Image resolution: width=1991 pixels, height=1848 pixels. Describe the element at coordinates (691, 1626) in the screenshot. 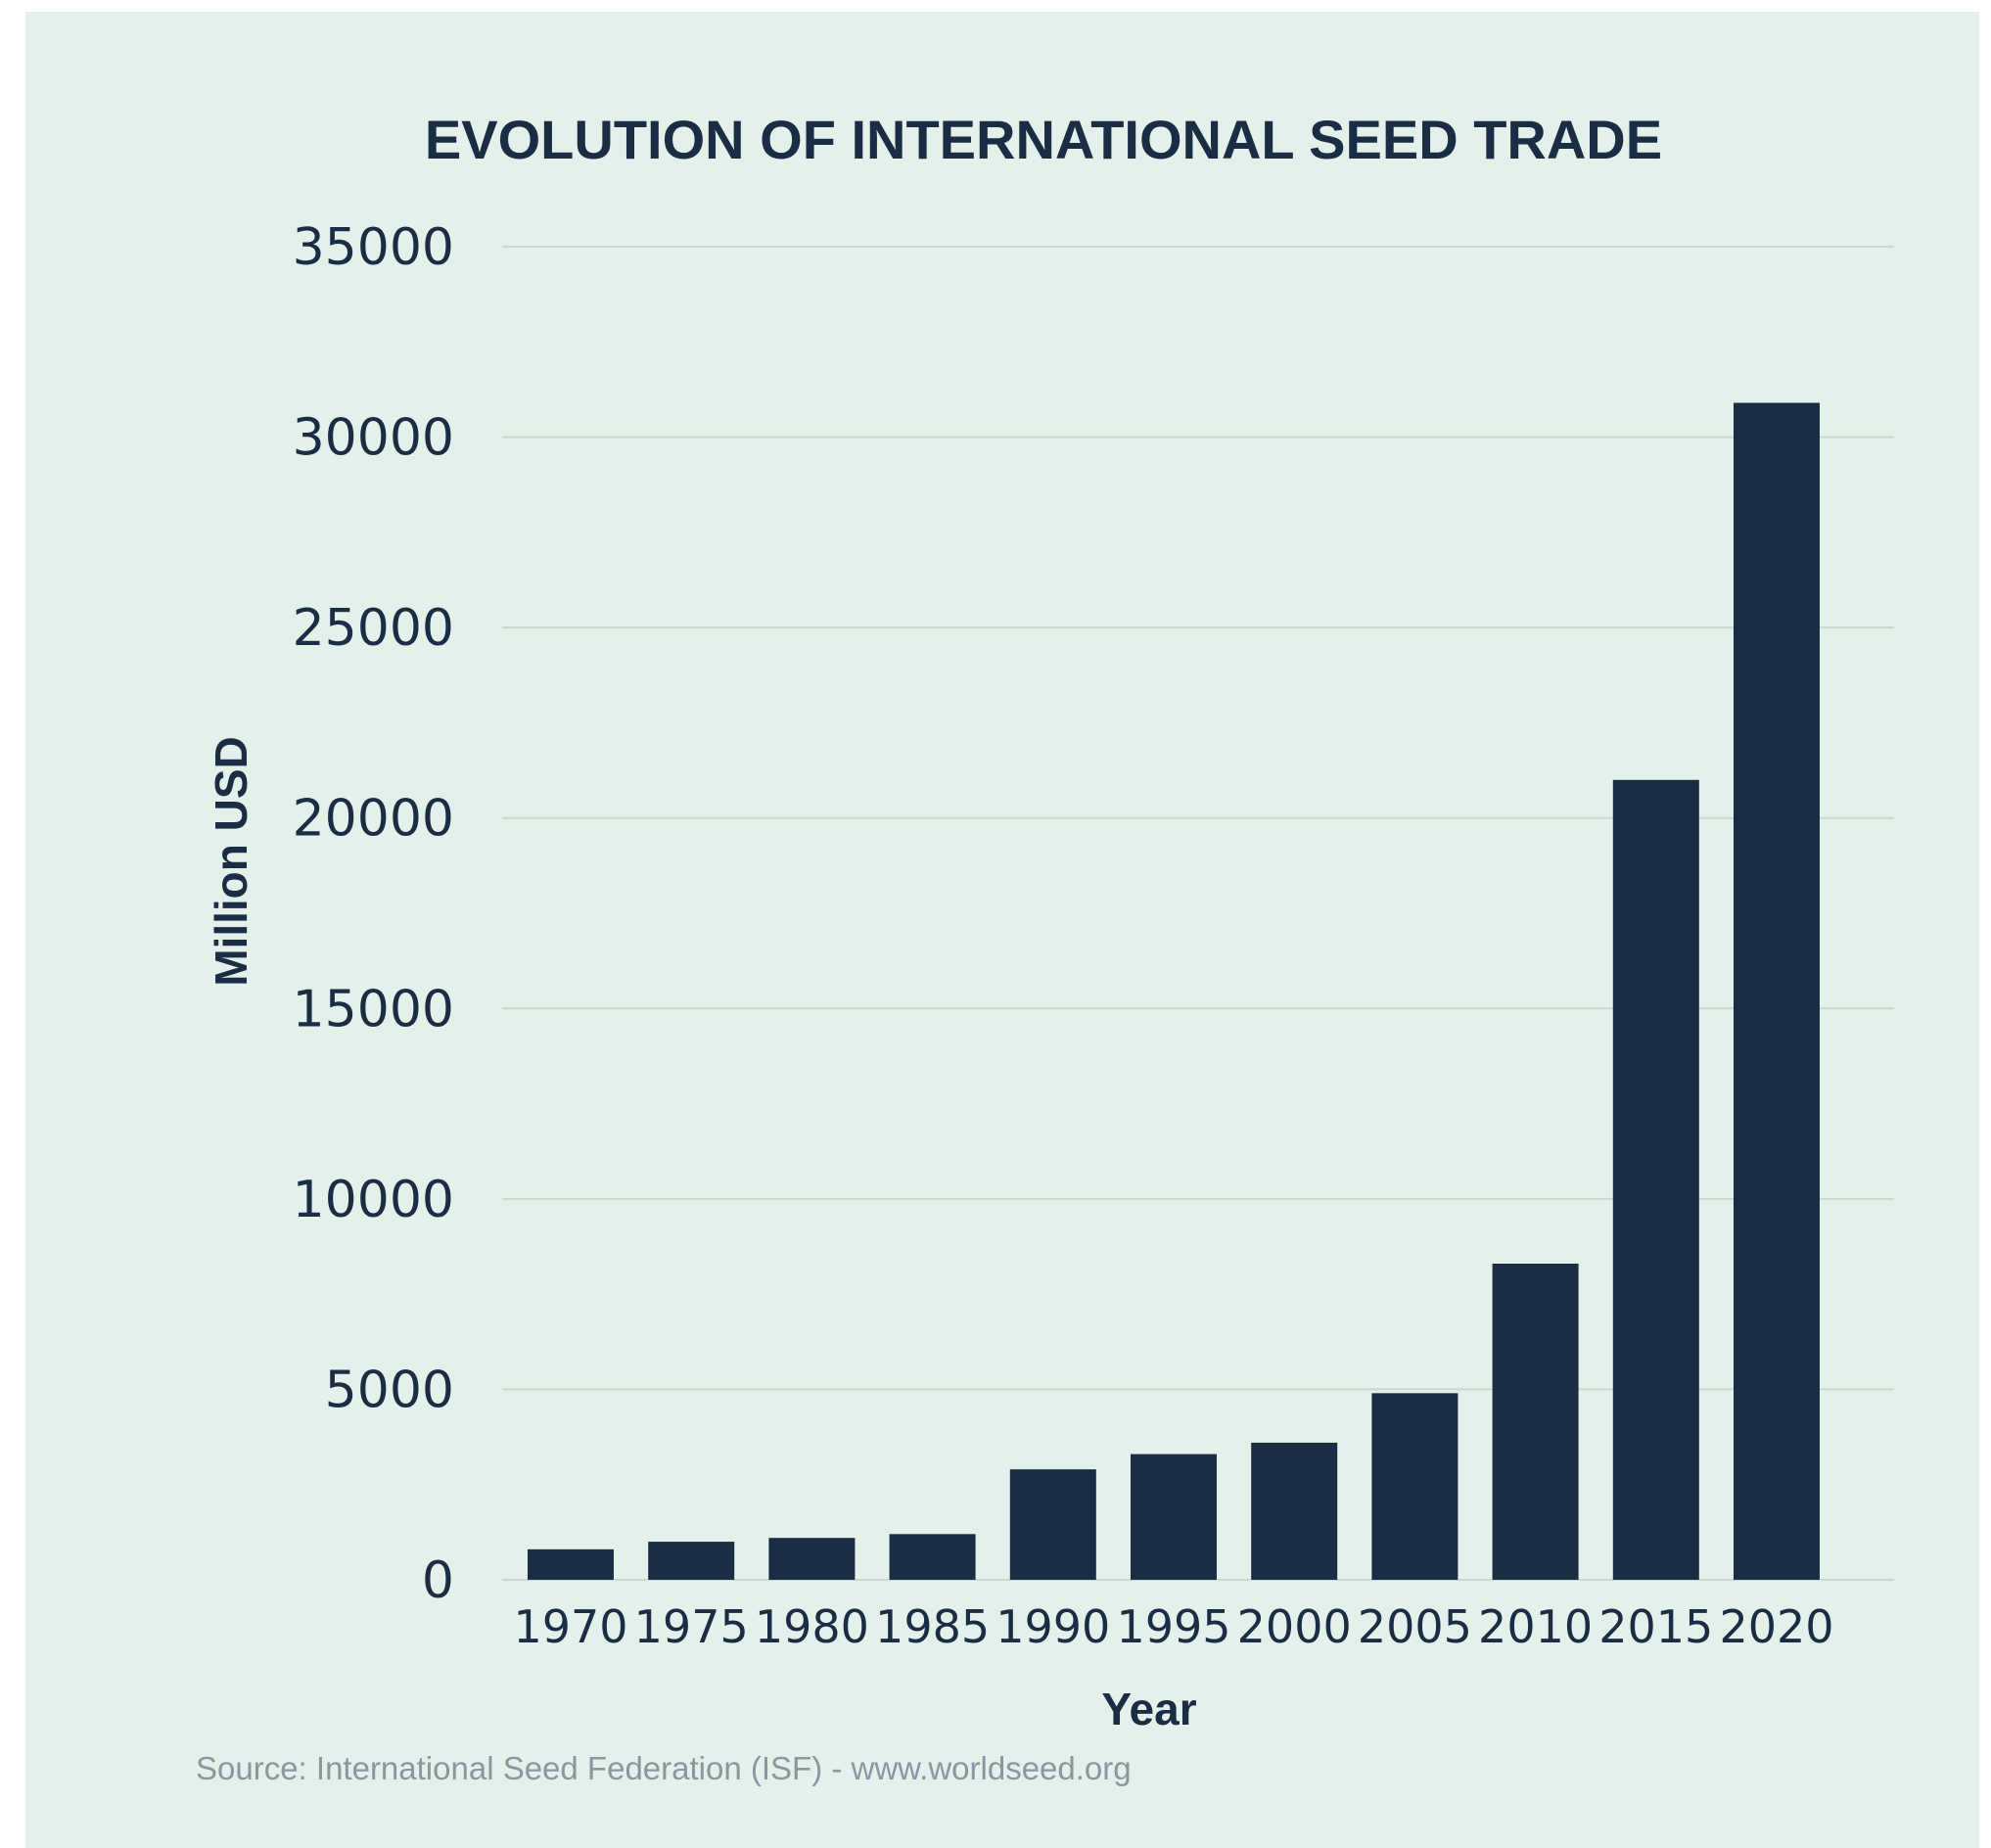

I see `x-tick-label: 1975` at that location.